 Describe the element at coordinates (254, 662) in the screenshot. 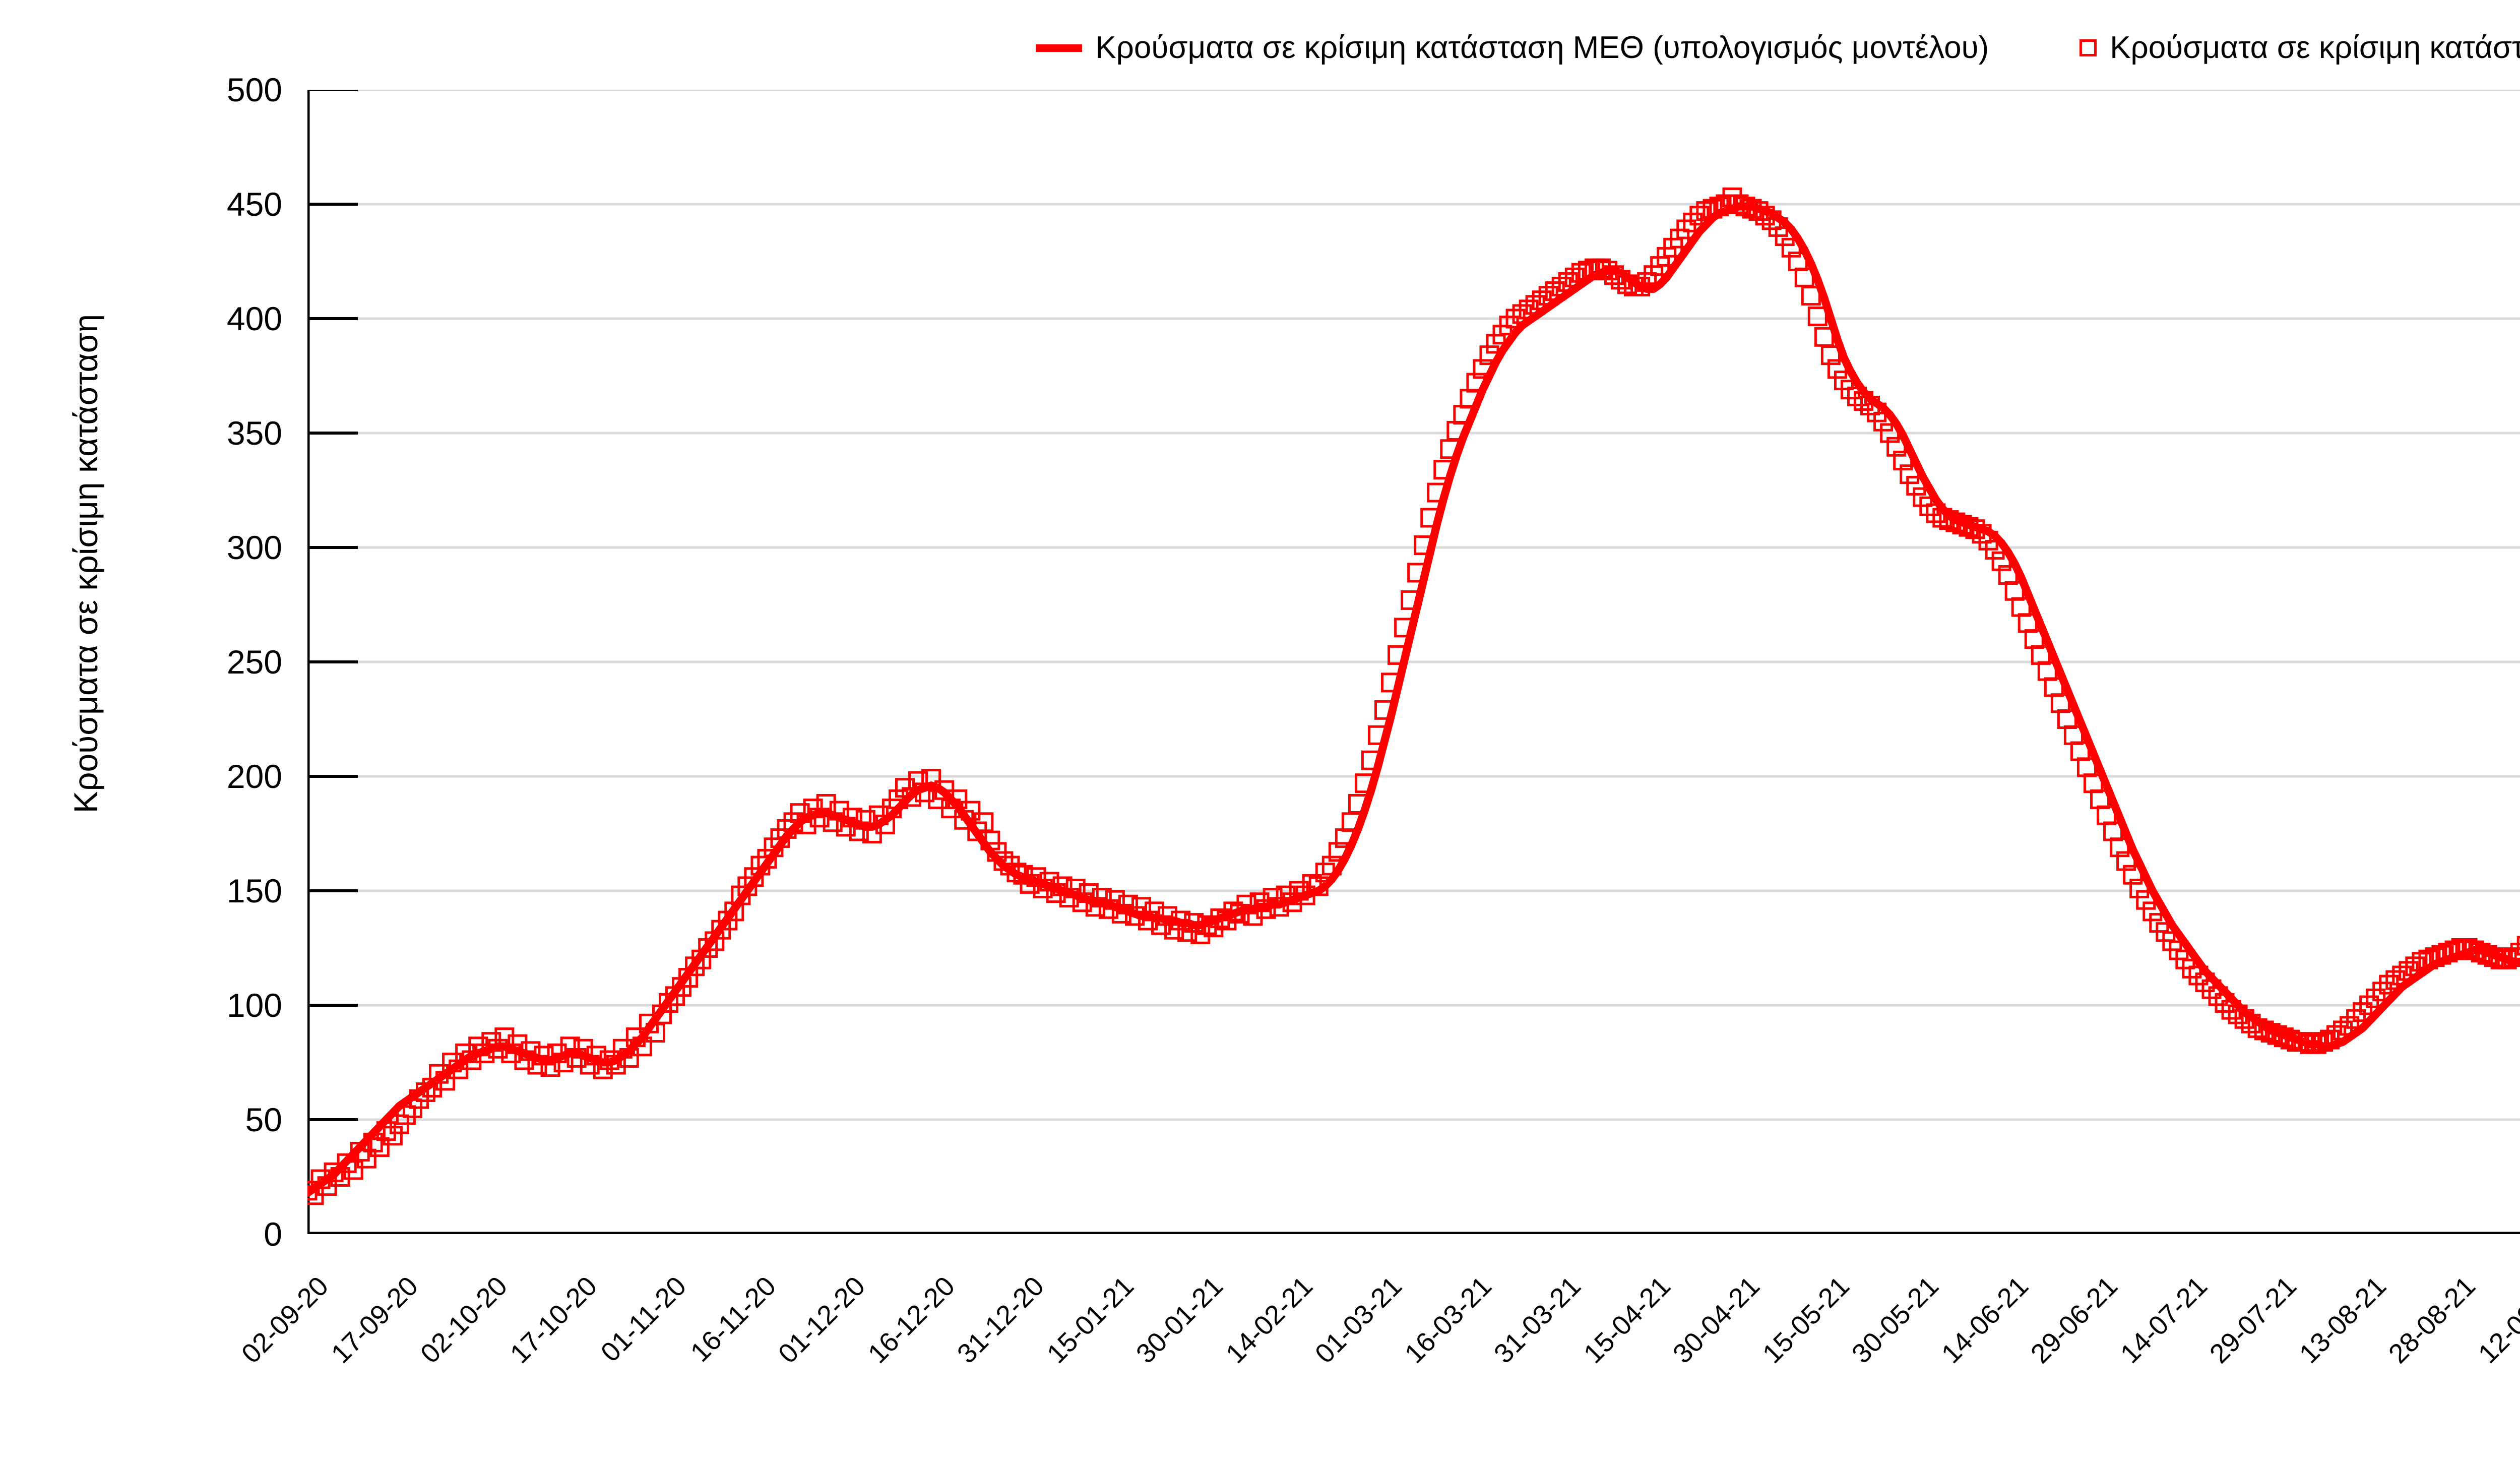

I see `y-axis-tick-label: 250` at that location.